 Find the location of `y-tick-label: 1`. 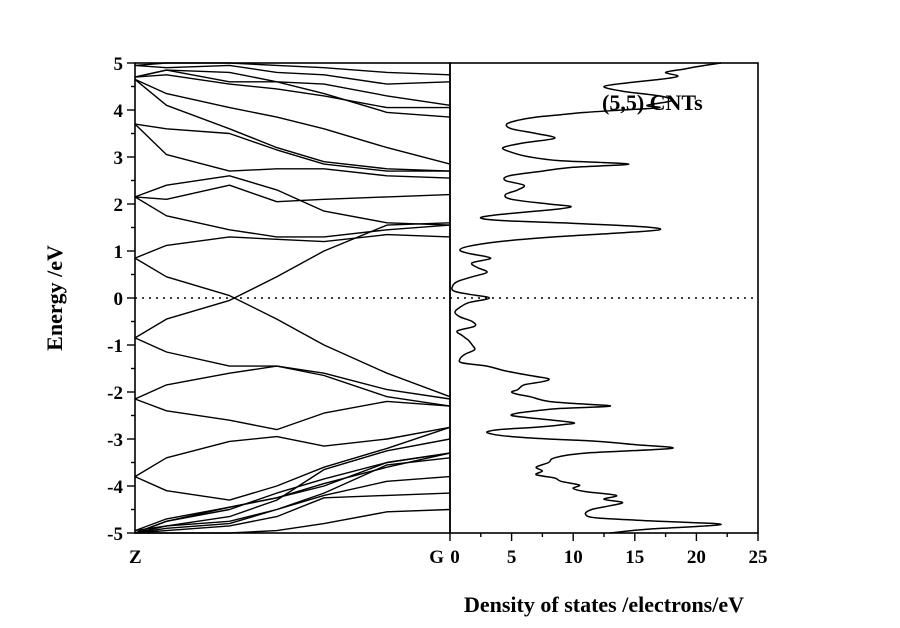

y-tick-label: 1 is located at coordinates (119, 252).